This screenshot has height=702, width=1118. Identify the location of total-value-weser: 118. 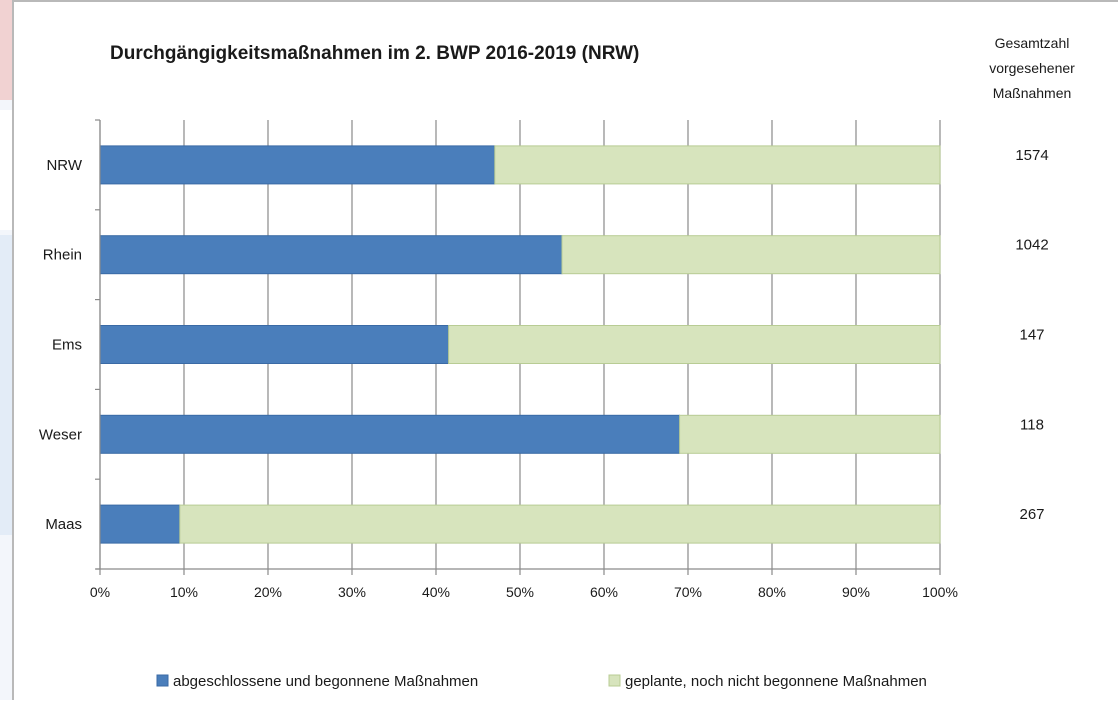
(1032, 424).